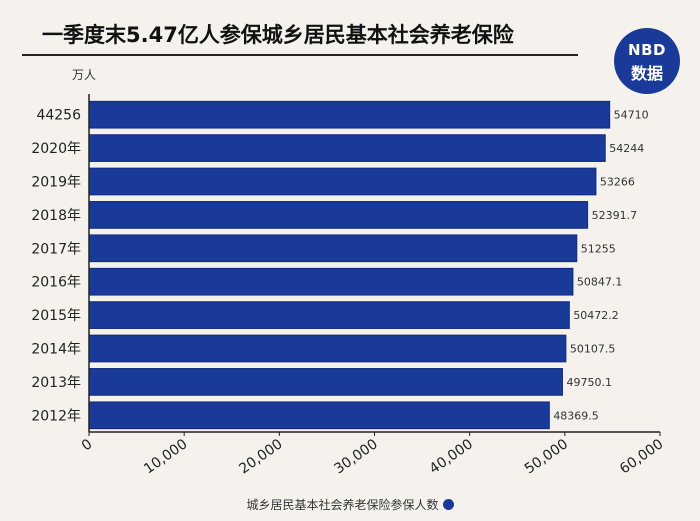  What do you see at coordinates (448, 504) in the screenshot?
I see `legend-swatch` at bounding box center [448, 504].